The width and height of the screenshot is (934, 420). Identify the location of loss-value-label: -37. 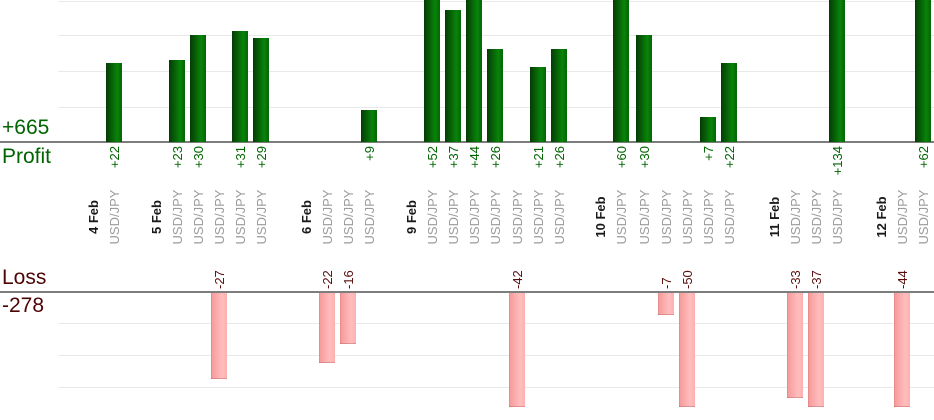
(816, 279).